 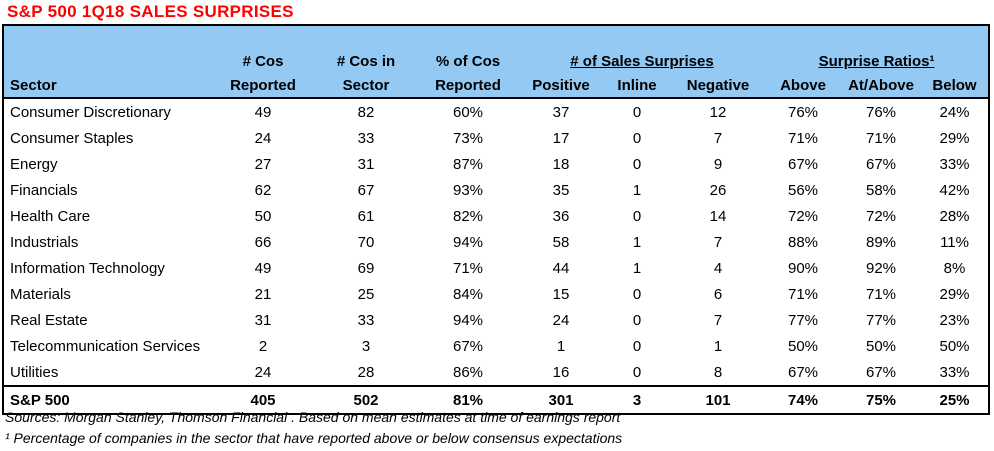 What do you see at coordinates (496, 372) in the screenshot?
I see `table-row: Utilities 24 28 86% 16 0 8 67% 67% 33%` at bounding box center [496, 372].